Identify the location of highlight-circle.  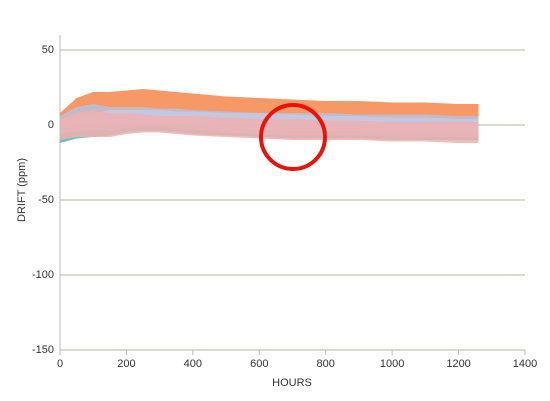
(293, 137).